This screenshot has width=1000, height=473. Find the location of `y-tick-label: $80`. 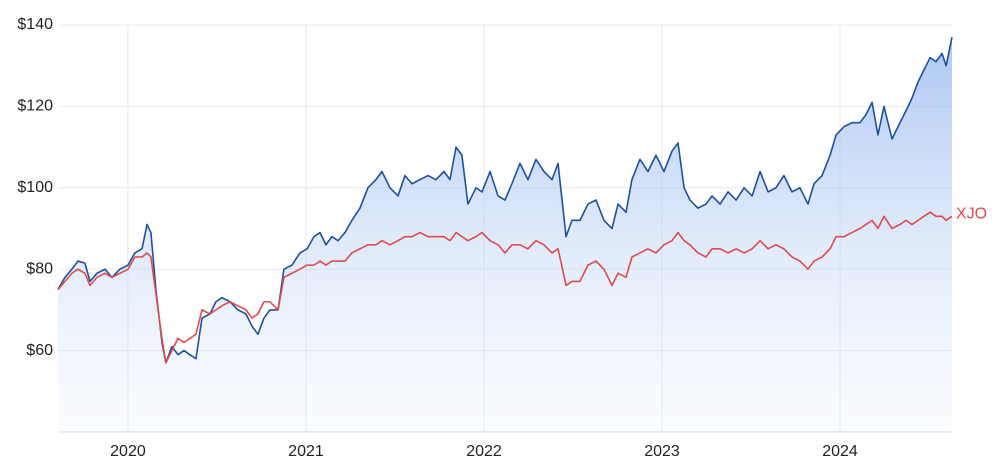

y-tick-label: $80 is located at coordinates (39, 268).